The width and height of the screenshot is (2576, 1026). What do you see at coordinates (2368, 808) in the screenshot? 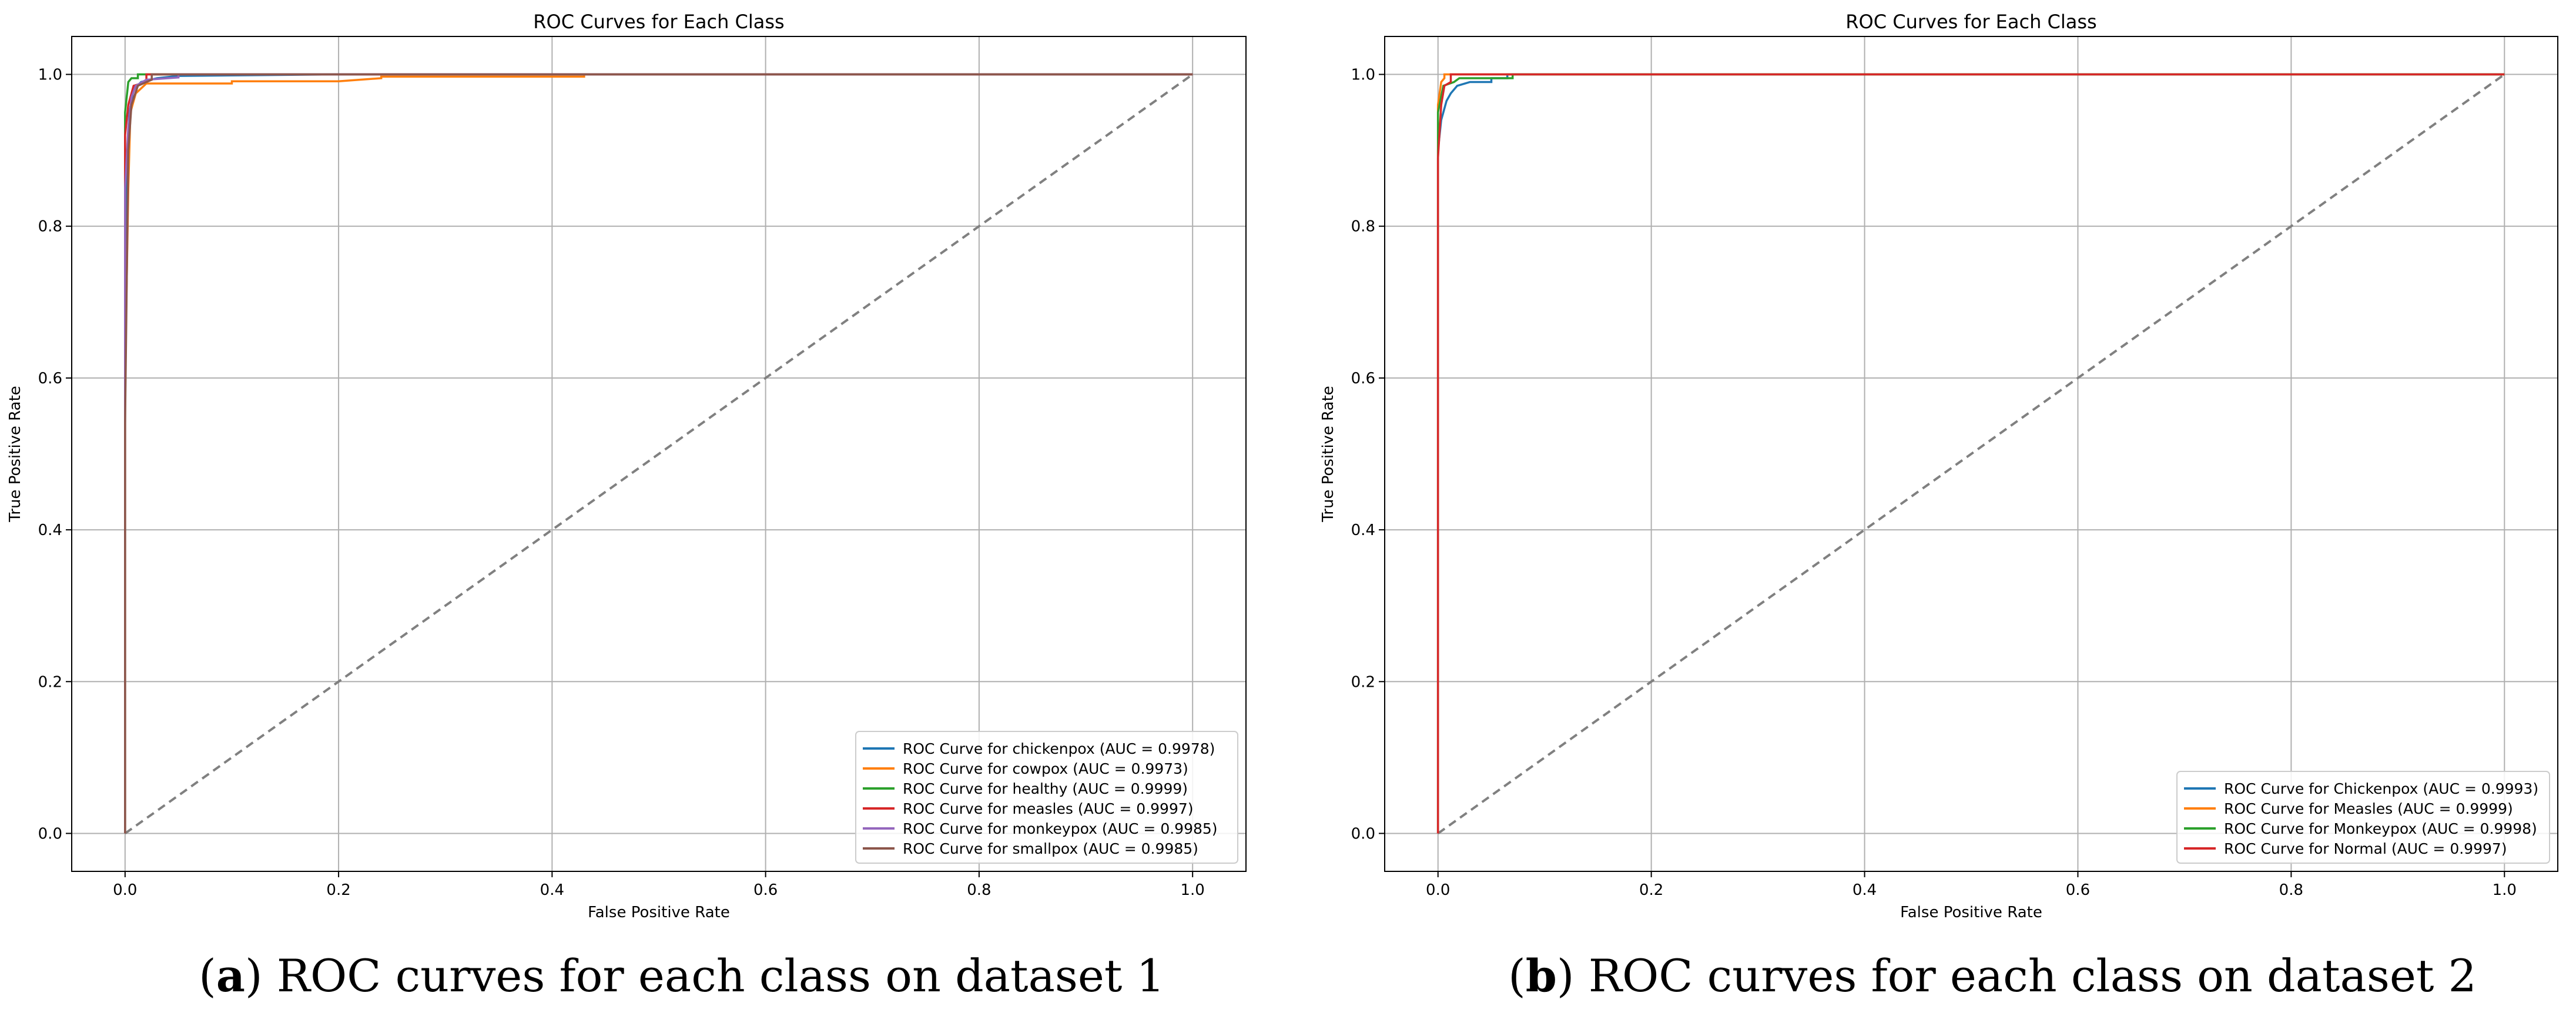
I see `legend-entry: ROC Curve for Measles (AUC = 0.9999)` at bounding box center [2368, 808].